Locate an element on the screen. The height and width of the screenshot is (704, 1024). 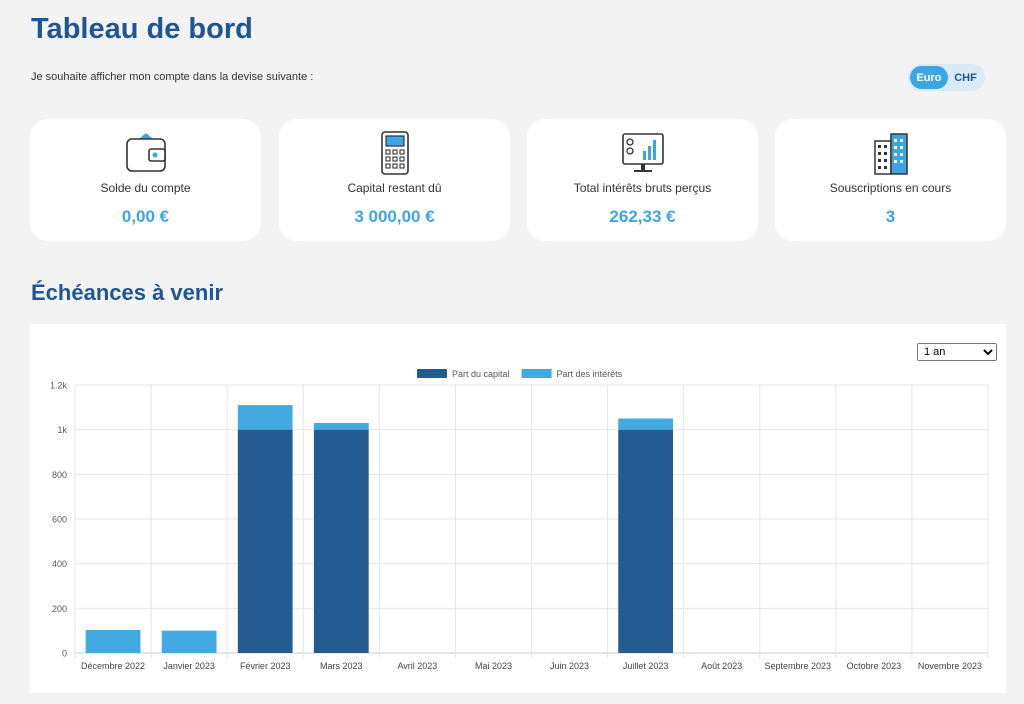
page-title: Tableau de bord is located at coordinates (142, 29).